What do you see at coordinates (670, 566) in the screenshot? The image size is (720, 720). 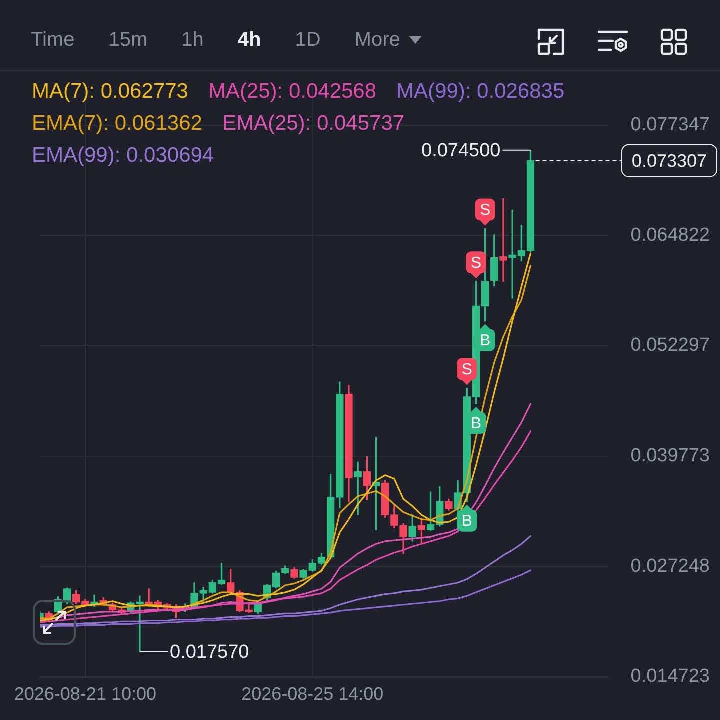 I see `y-tick-label: 0.027248` at bounding box center [670, 566].